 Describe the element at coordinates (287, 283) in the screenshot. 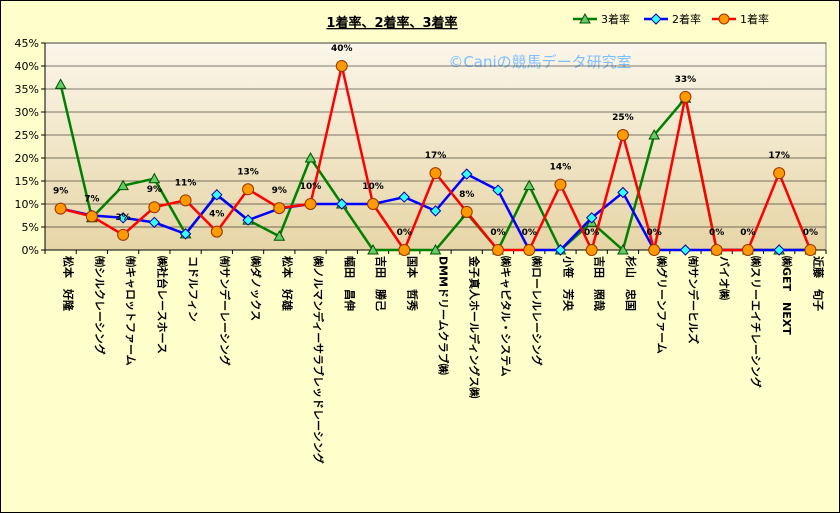

I see `x-tick-label: 松本 好雄` at that location.